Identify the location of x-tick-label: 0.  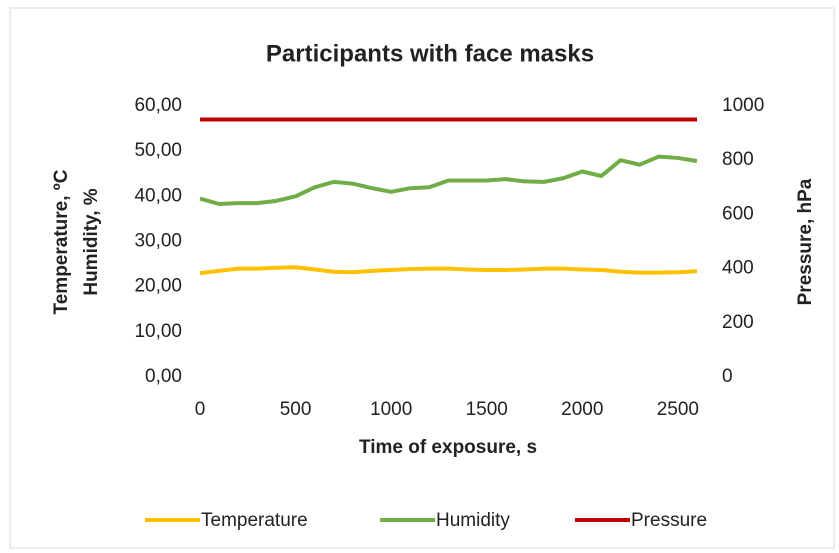
(200, 409).